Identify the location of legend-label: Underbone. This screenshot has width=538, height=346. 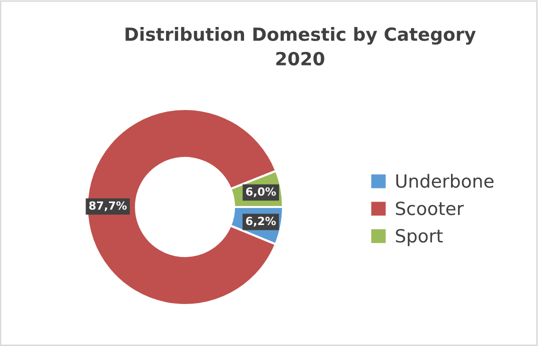
(445, 181).